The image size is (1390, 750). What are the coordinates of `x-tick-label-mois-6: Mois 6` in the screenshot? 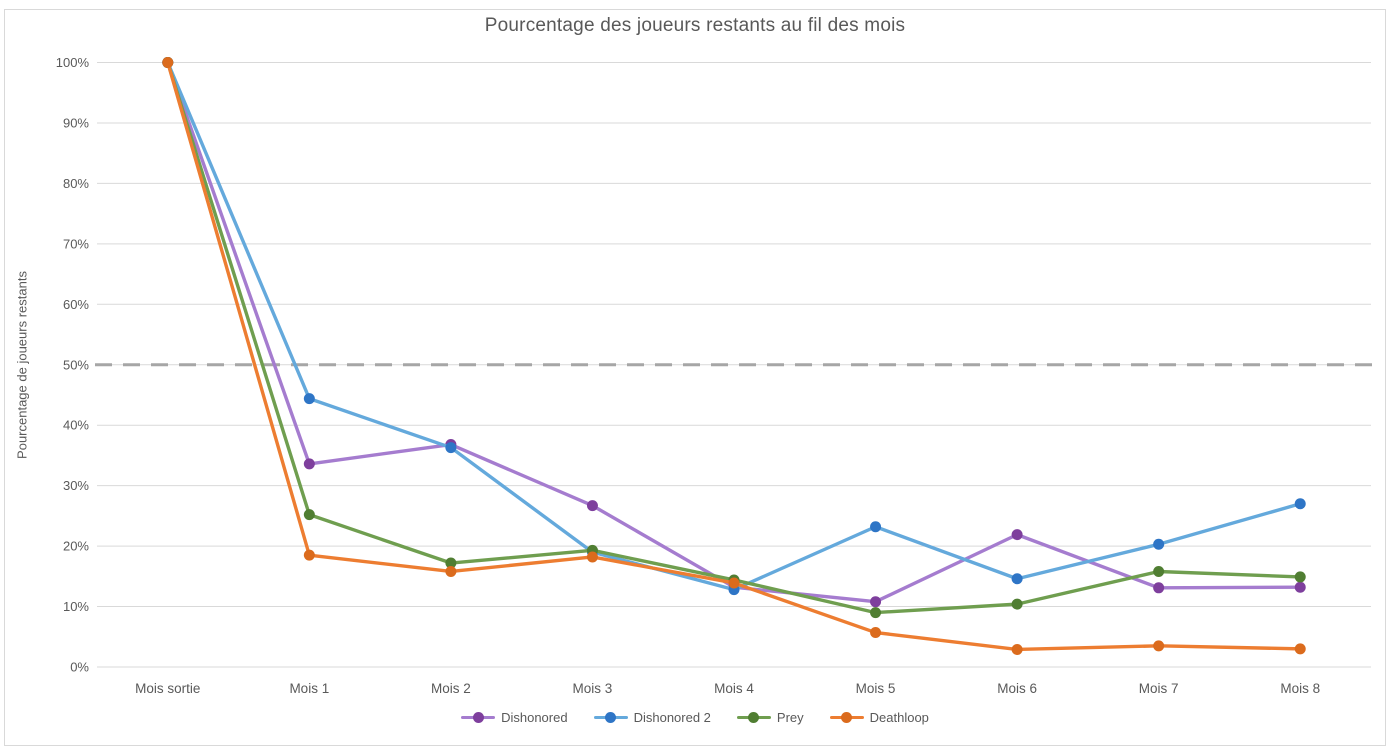 It's located at (1017, 688).